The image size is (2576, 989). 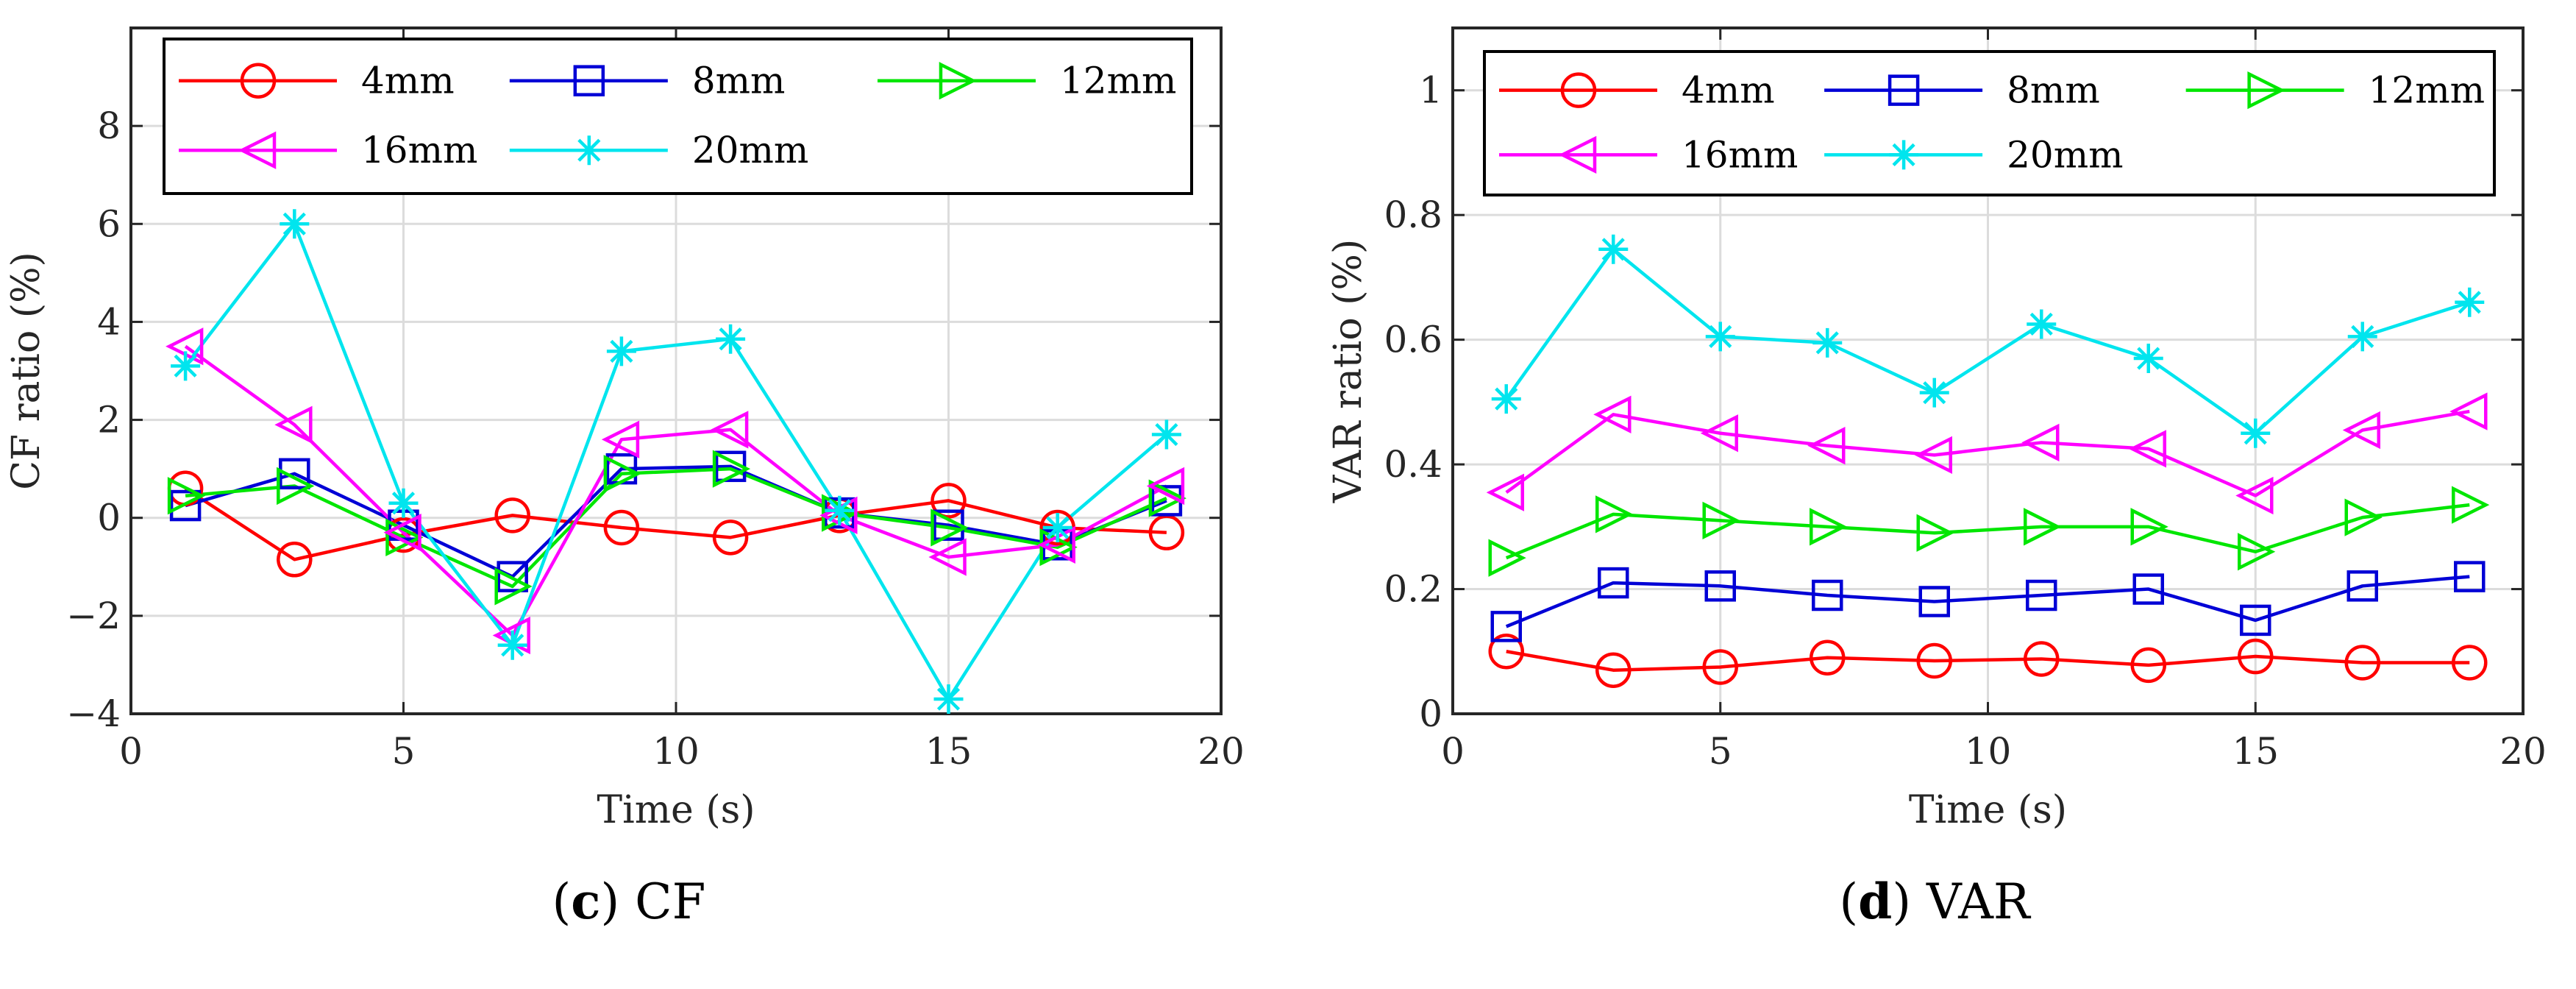 What do you see at coordinates (562, 901) in the screenshot?
I see `caption-open-paren: (` at bounding box center [562, 901].